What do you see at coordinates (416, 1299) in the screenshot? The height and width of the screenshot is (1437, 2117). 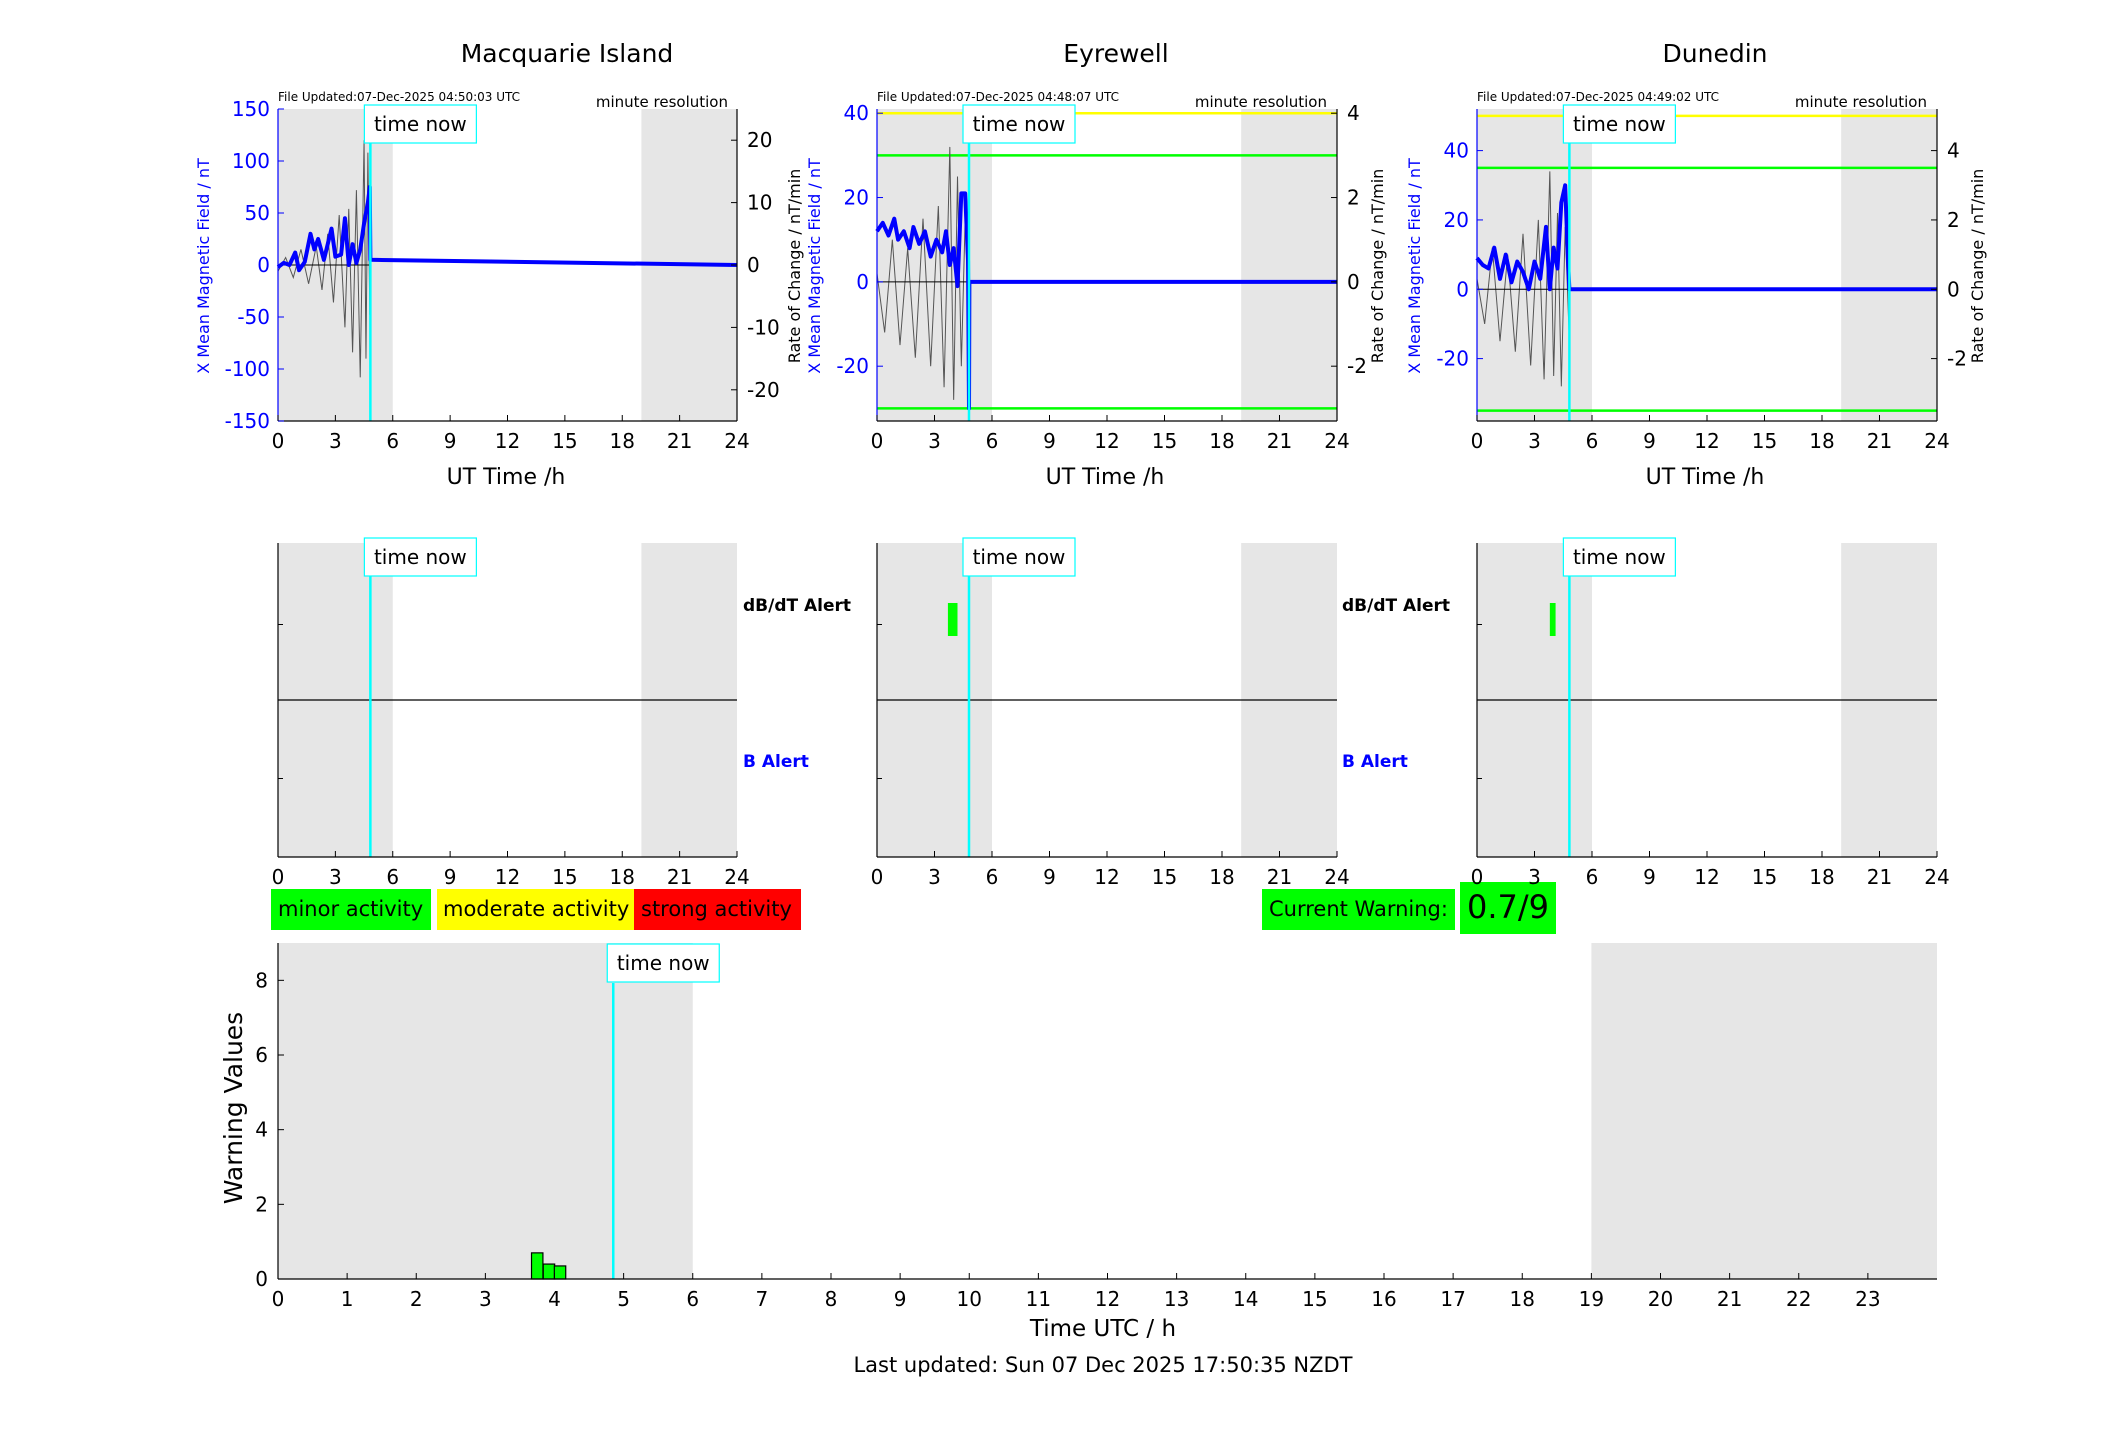 I see `x-tick-label: 2` at bounding box center [416, 1299].